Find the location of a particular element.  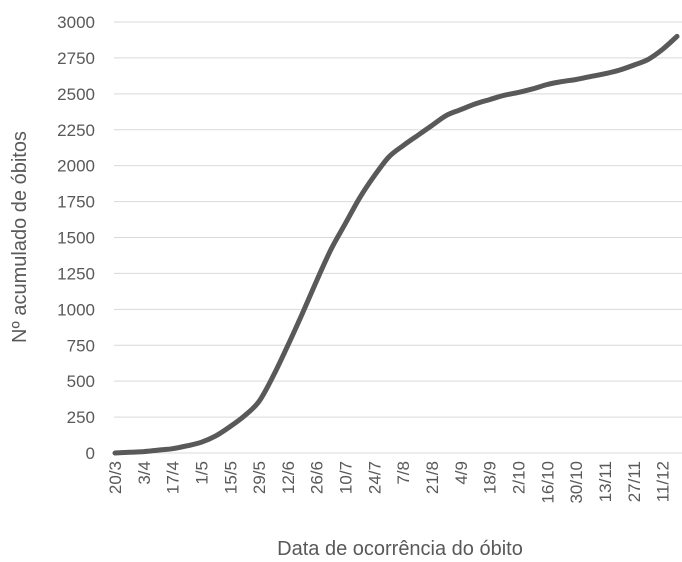

x-tick-label-13: 18/9 is located at coordinates (490, 477).